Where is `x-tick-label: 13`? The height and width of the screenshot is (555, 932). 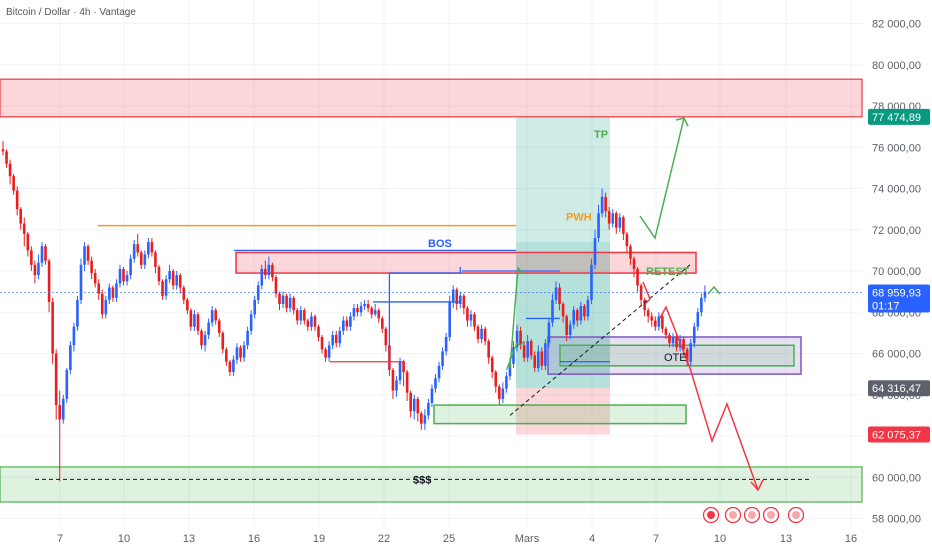
x-tick-label: 13 is located at coordinates (786, 539).